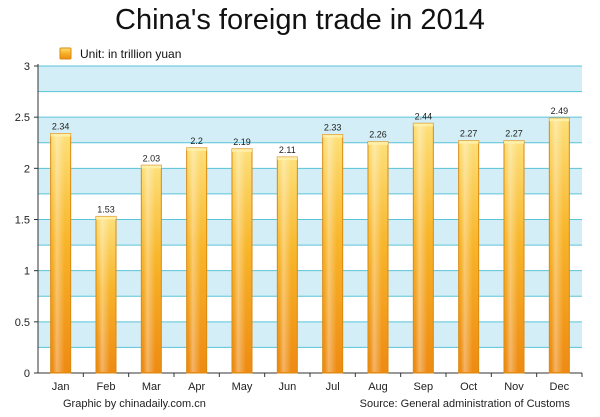  I want to click on data-label: 2.19, so click(242, 142).